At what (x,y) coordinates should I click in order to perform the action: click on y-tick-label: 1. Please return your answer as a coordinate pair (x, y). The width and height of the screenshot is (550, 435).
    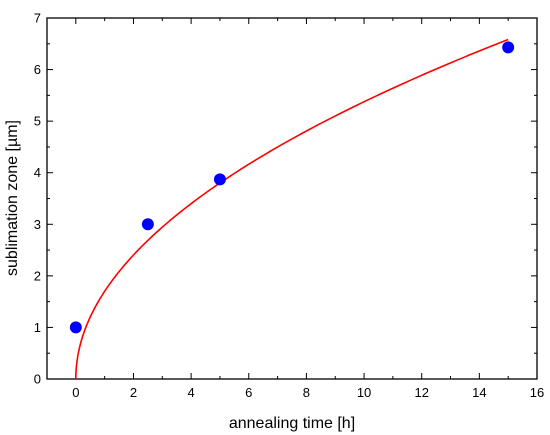
    Looking at the image, I should click on (37, 327).